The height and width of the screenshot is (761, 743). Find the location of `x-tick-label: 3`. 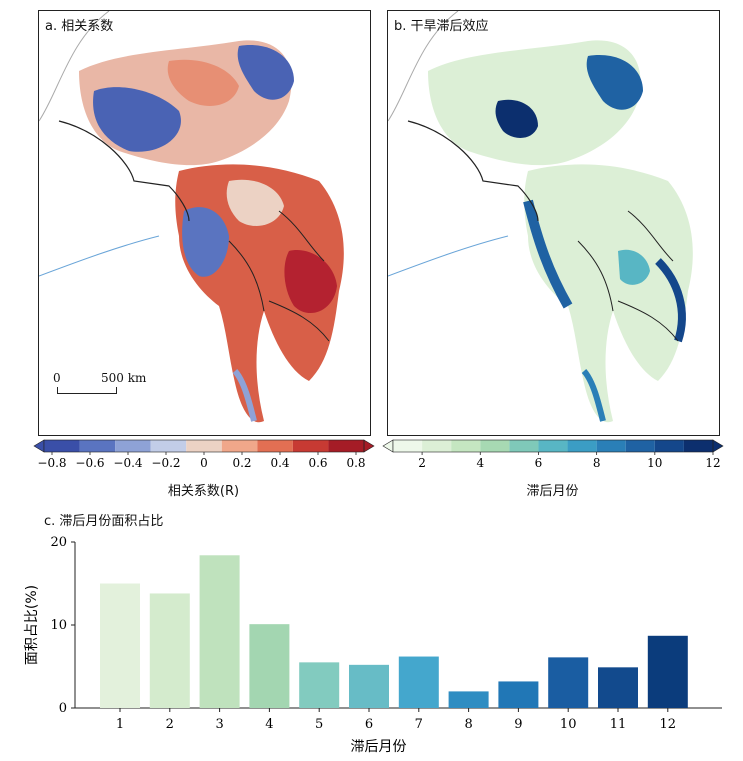

x-tick-label: 3 is located at coordinates (219, 724).